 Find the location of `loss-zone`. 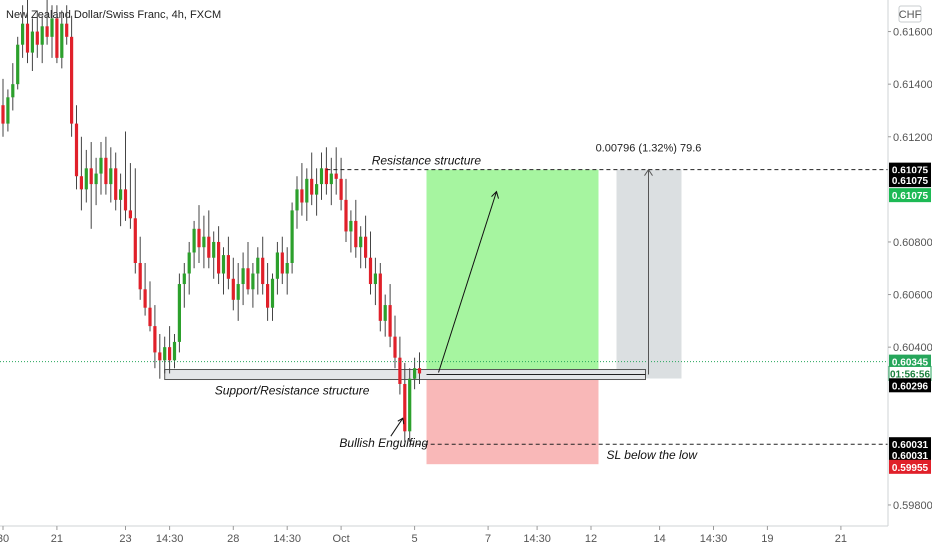

loss-zone is located at coordinates (512, 419).